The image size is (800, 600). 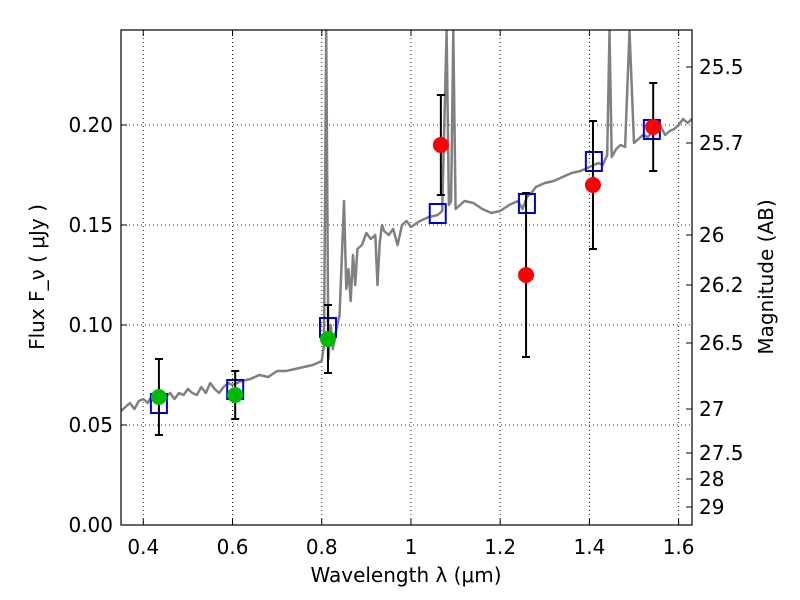 What do you see at coordinates (90, 325) in the screenshot?
I see `y-tick-label: 0.10` at bounding box center [90, 325].